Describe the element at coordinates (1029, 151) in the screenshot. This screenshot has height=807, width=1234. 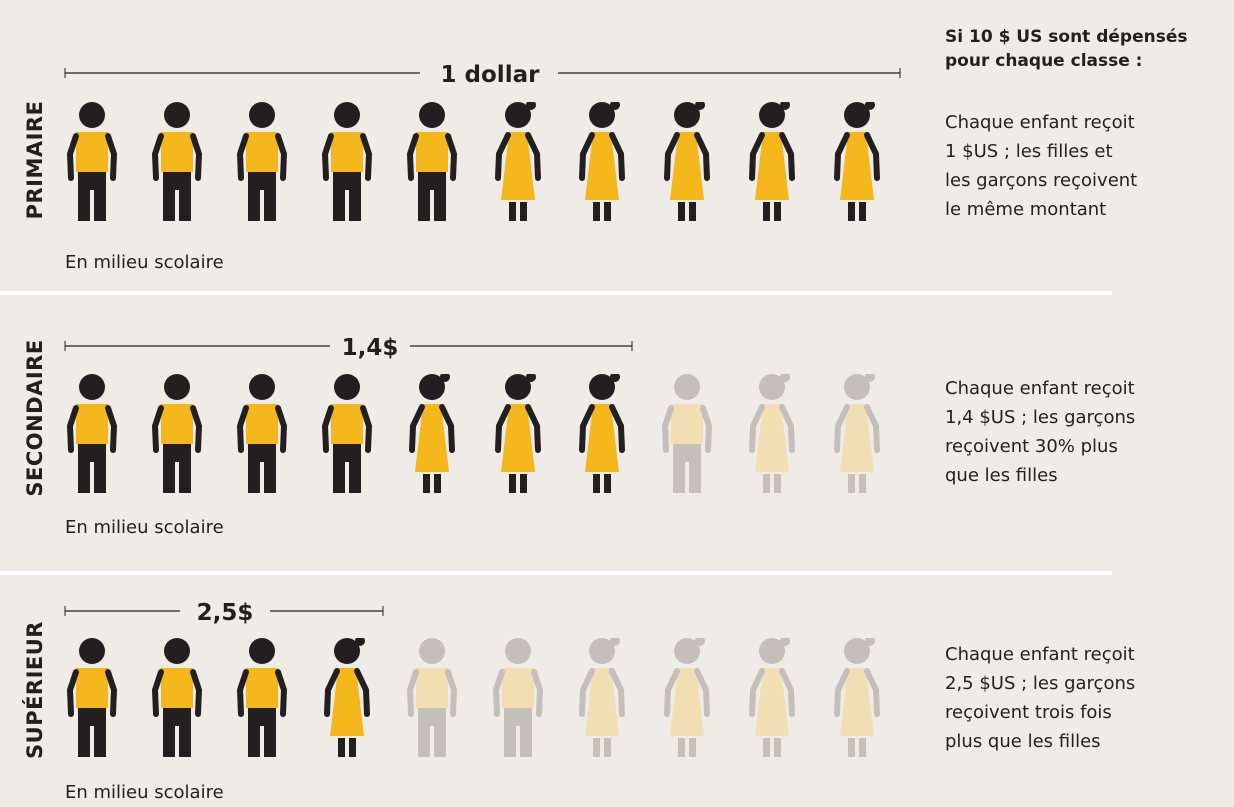
I see `description: 1 $US ; les filles et` at that location.